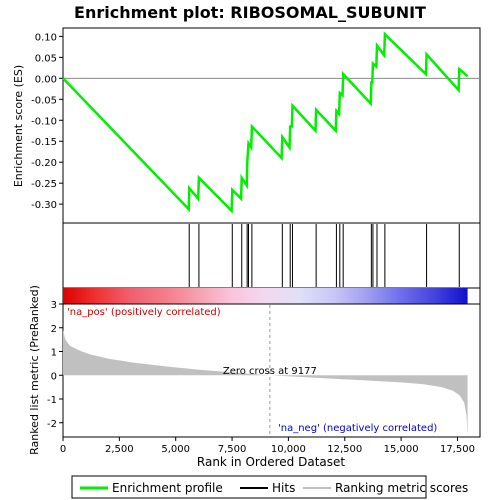  What do you see at coordinates (267, 446) in the screenshot?
I see `rank-x-ticks: 0 2,500 5,000 7,500 10,000 12,500 15,000 17,500` at bounding box center [267, 446].